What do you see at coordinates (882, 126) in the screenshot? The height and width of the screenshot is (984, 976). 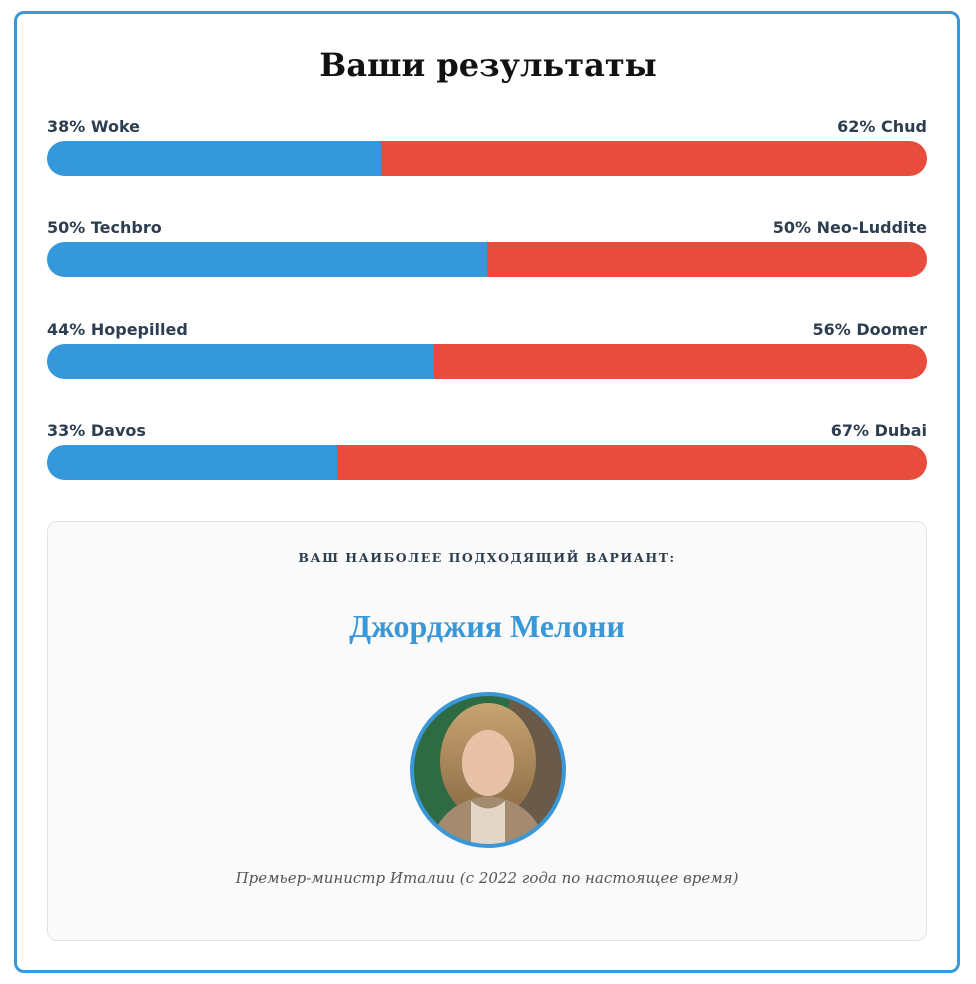 I see `right-label: 62% Chud` at bounding box center [882, 126].